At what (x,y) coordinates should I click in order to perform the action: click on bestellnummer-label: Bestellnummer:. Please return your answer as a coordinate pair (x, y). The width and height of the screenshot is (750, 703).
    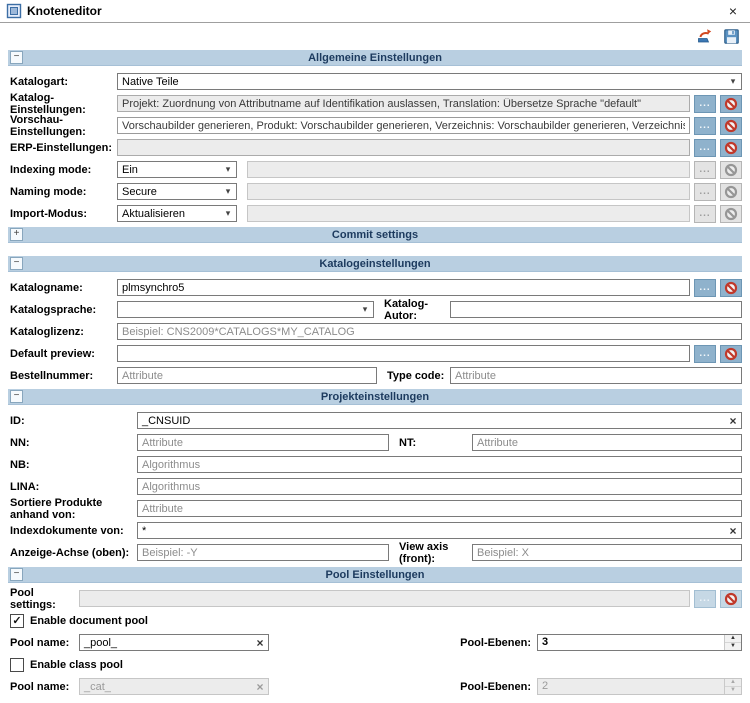
    Looking at the image, I should click on (52, 375).